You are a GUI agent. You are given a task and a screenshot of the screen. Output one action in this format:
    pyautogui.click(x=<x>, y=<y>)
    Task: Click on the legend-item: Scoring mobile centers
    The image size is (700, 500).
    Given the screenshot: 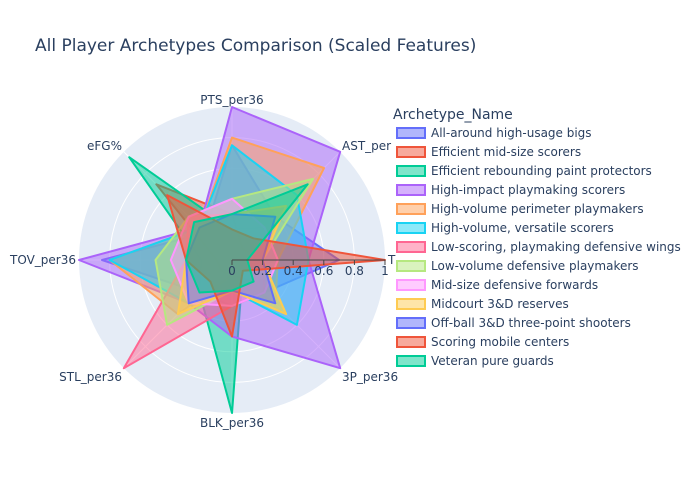 What is the action you would take?
    pyautogui.click(x=482, y=342)
    